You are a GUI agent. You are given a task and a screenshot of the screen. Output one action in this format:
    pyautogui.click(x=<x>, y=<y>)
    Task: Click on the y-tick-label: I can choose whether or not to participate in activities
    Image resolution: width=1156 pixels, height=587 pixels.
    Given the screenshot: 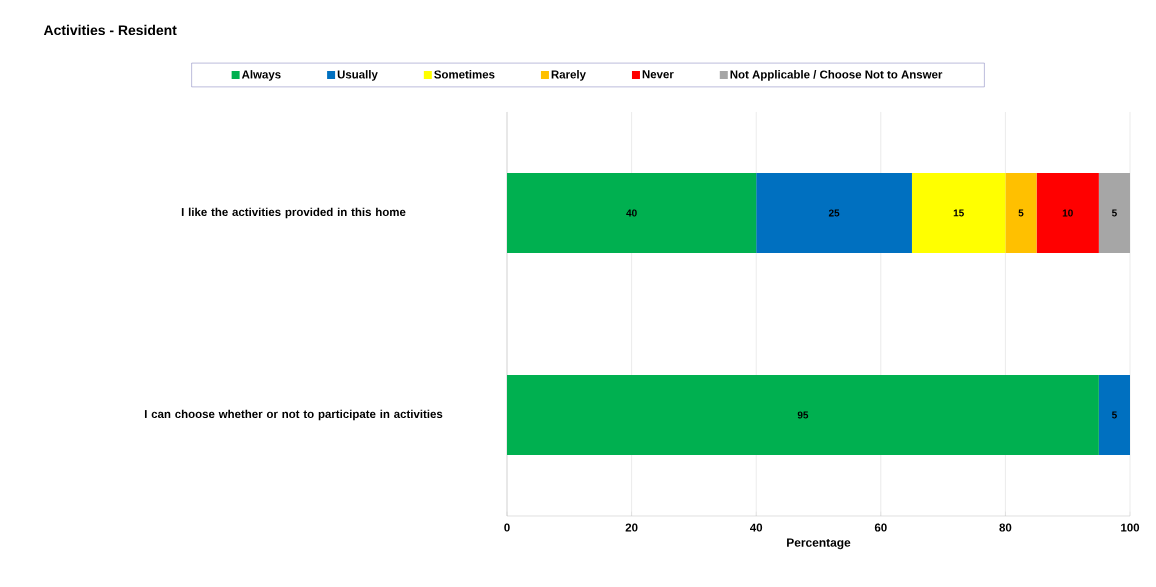 What is the action you would take?
    pyautogui.click(x=293, y=415)
    